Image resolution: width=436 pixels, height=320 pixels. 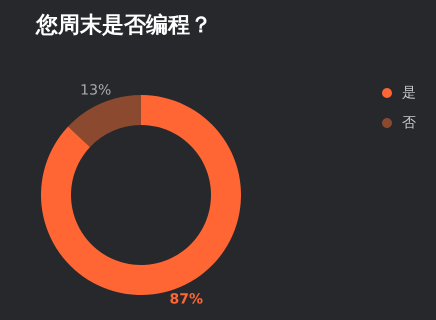 What do you see at coordinates (409, 93) in the screenshot?
I see `legend-label: 是` at bounding box center [409, 93].